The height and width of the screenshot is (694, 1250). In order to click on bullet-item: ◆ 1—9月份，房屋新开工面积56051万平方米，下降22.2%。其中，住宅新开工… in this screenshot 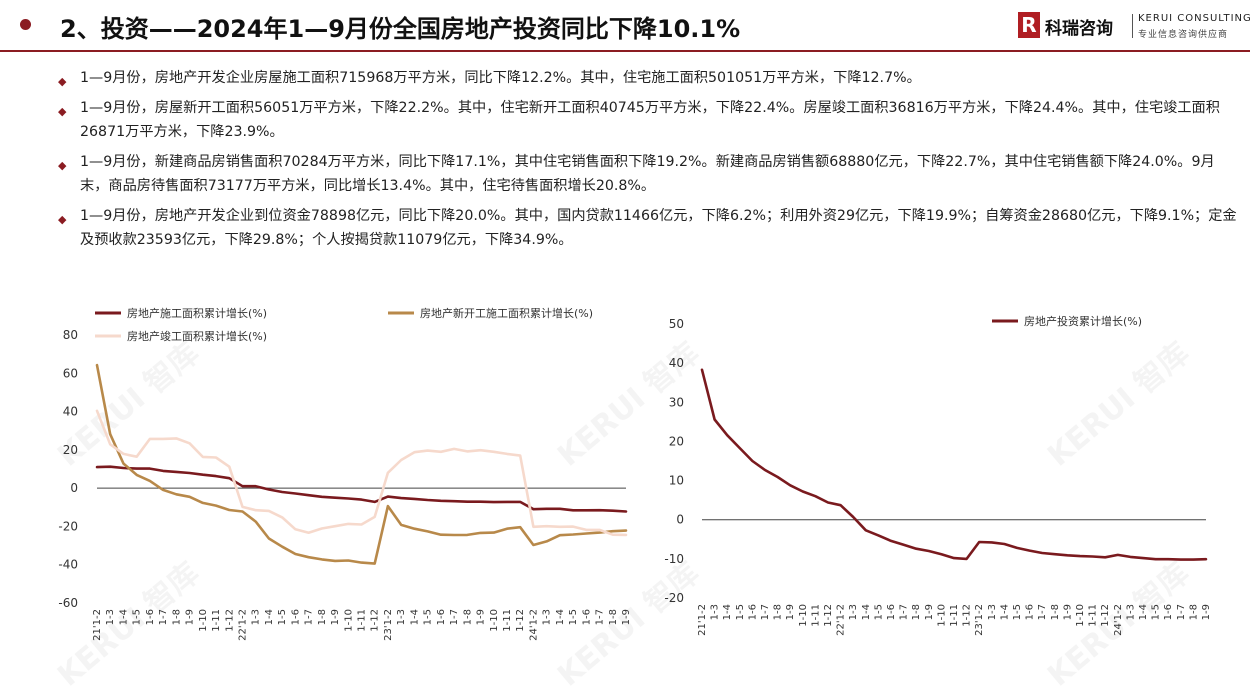, I will do `click(648, 120)`.